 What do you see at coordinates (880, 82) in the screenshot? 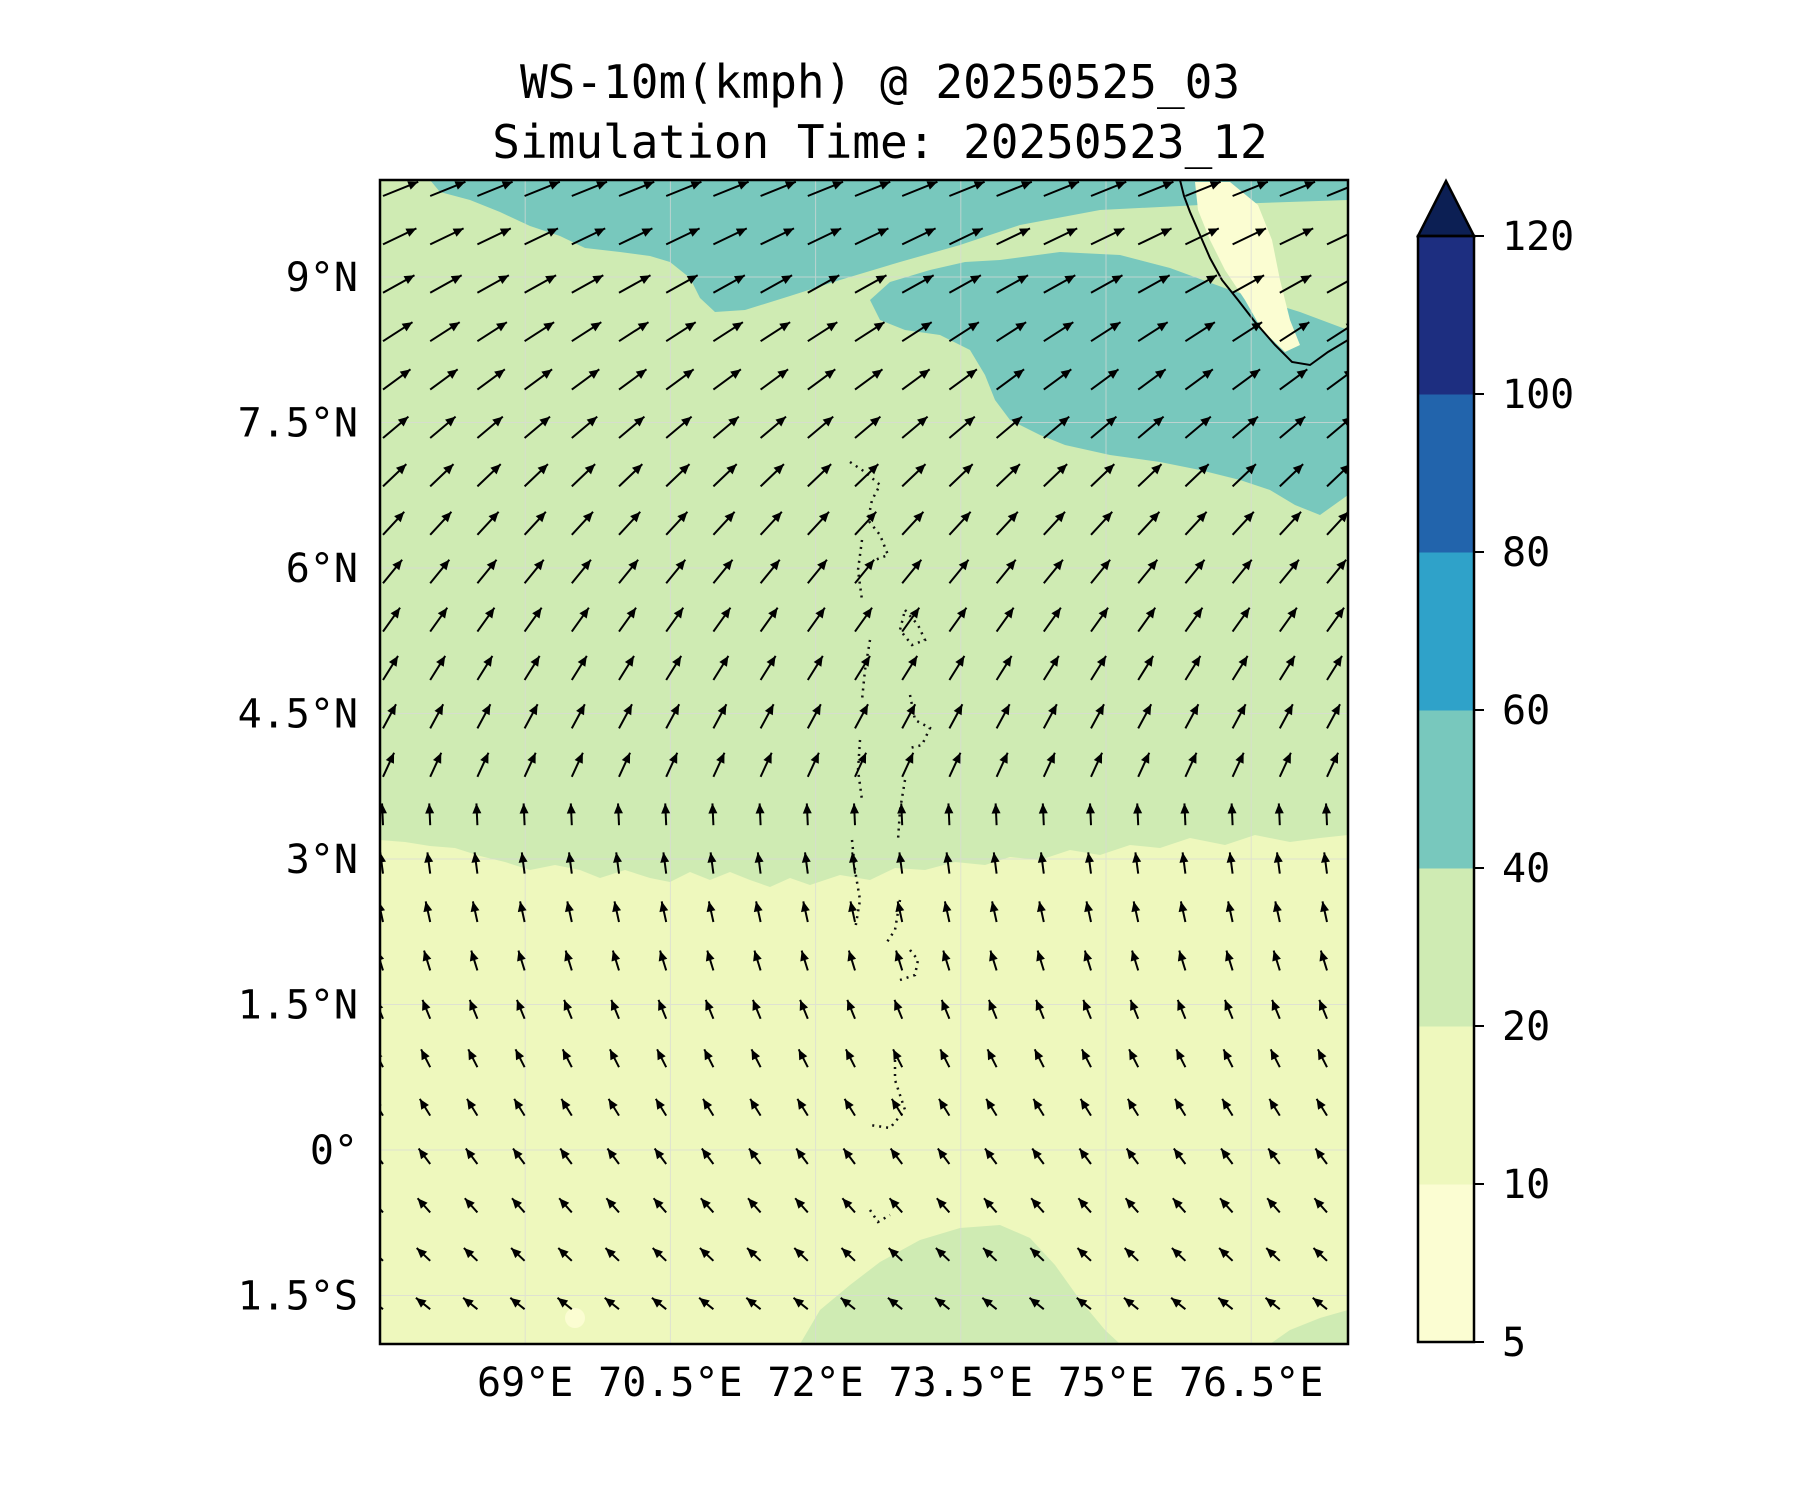
I see `title-line-1: WS-10m(kmph) @ 20250525_03` at bounding box center [880, 82].